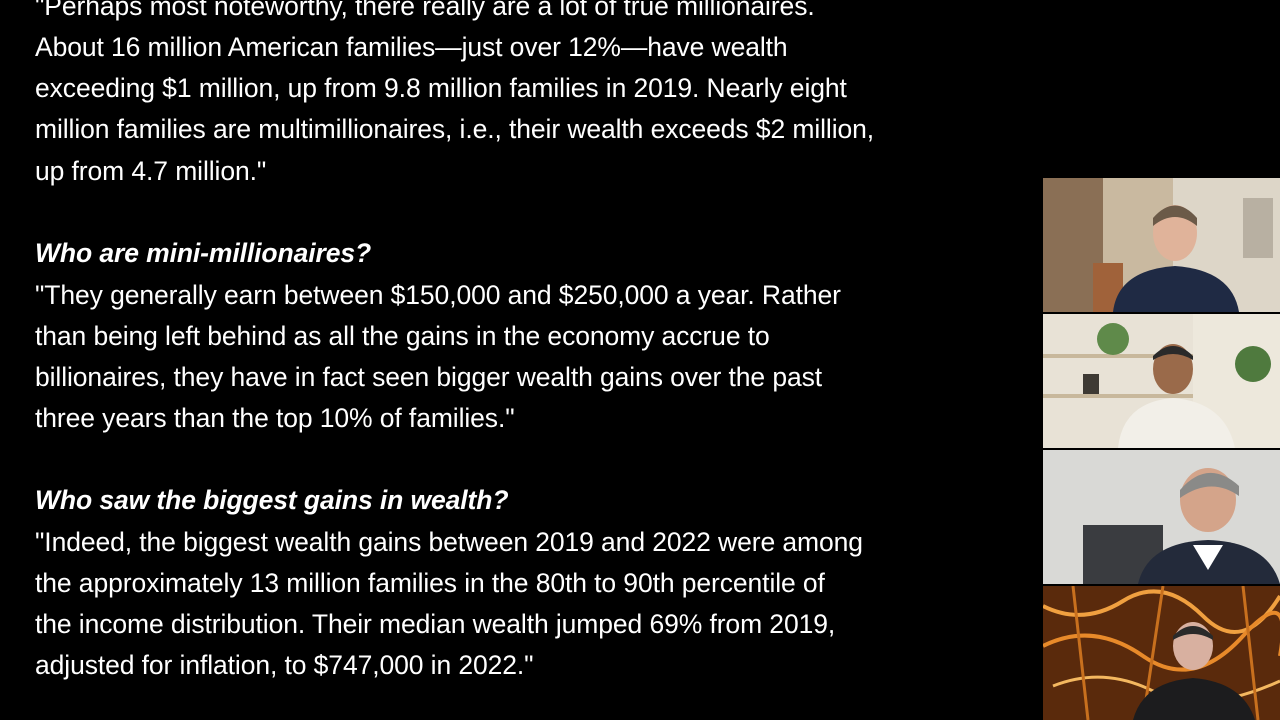  I want to click on quote-line: up from 4.7 million.", so click(151, 171).